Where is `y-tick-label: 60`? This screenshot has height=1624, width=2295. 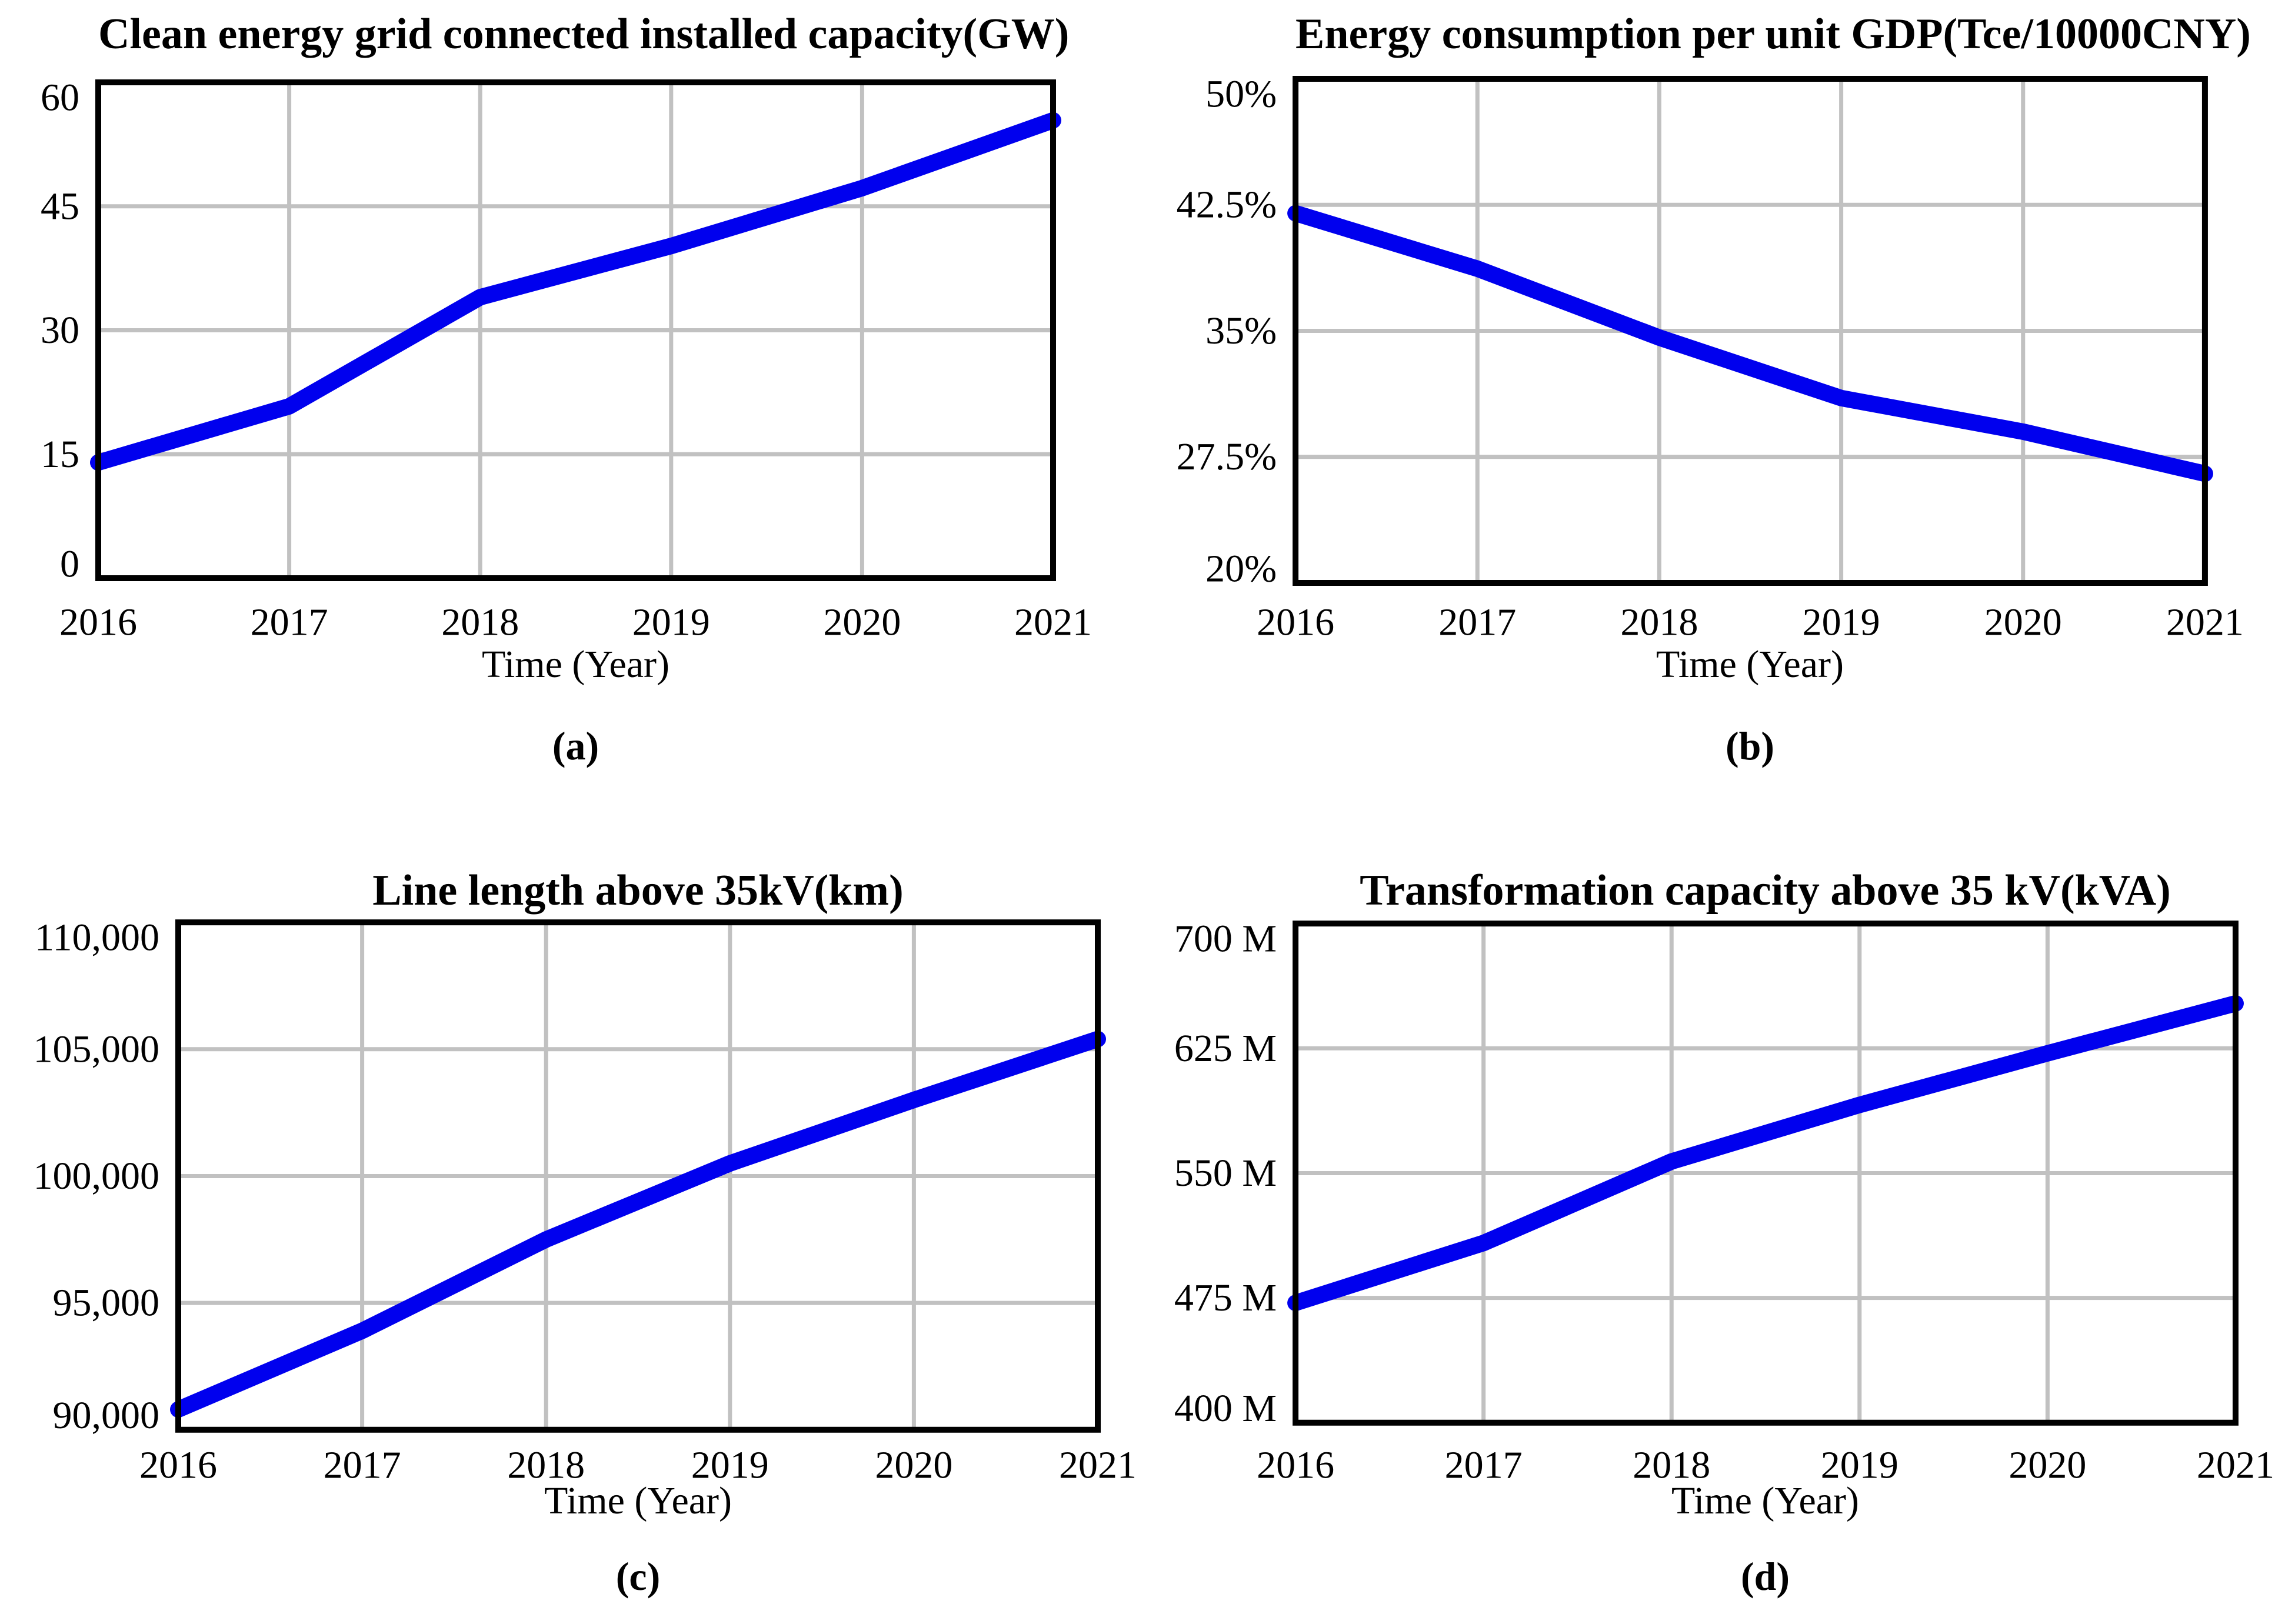
y-tick-label: 60 is located at coordinates (60, 97).